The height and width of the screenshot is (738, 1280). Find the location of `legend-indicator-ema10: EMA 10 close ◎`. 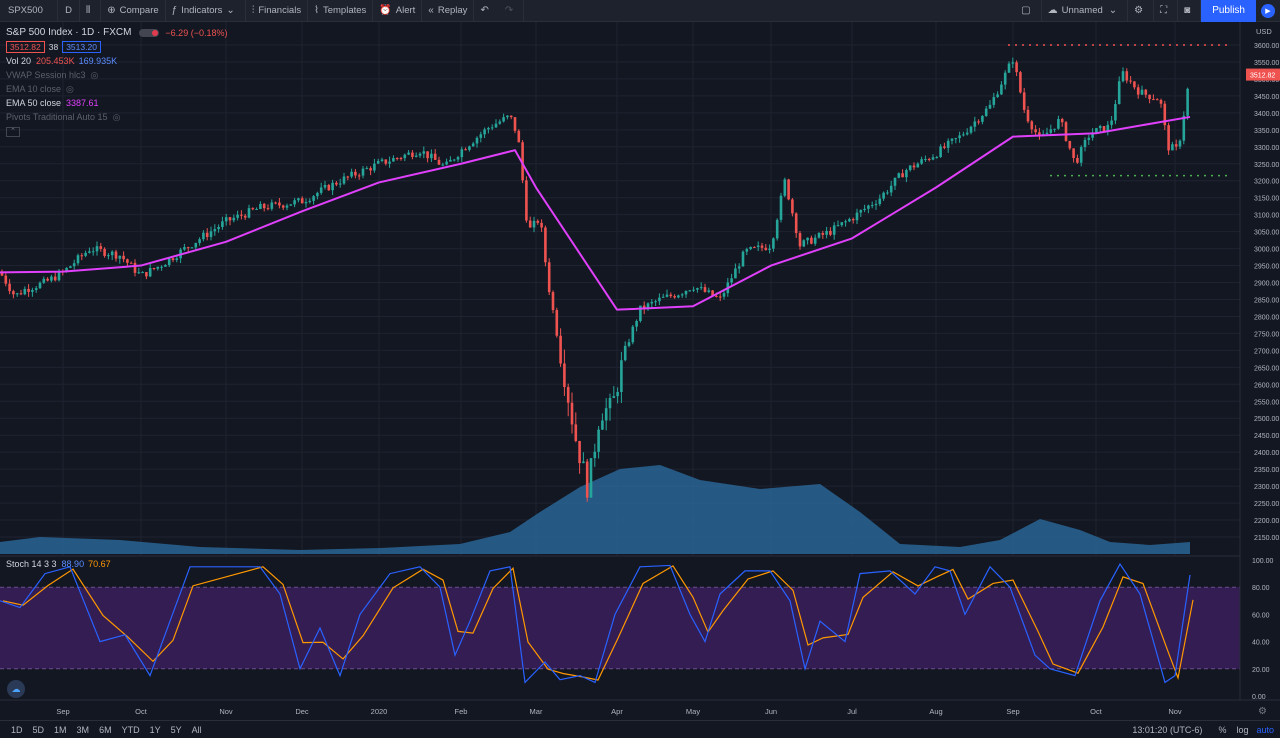

legend-indicator-ema10: EMA 10 close ◎ is located at coordinates (116, 89).